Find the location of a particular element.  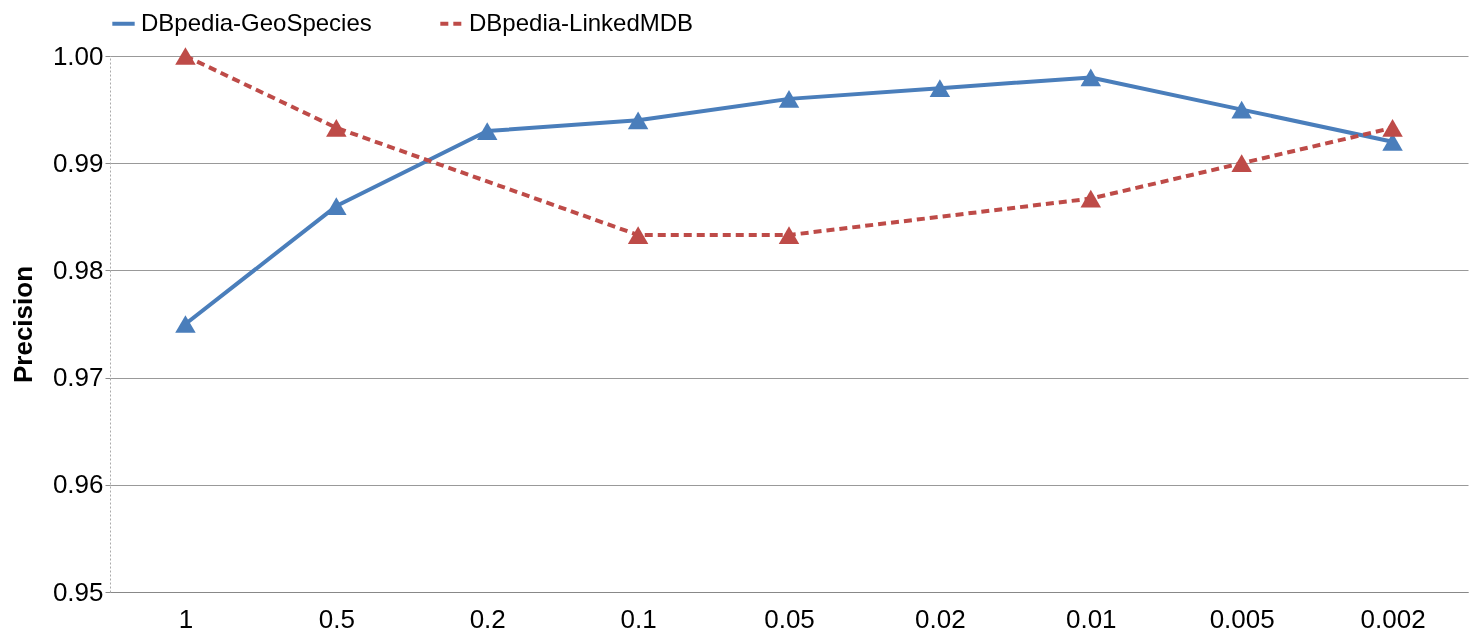

legend-label: DBpedia-LinkedMDB is located at coordinates (581, 22).